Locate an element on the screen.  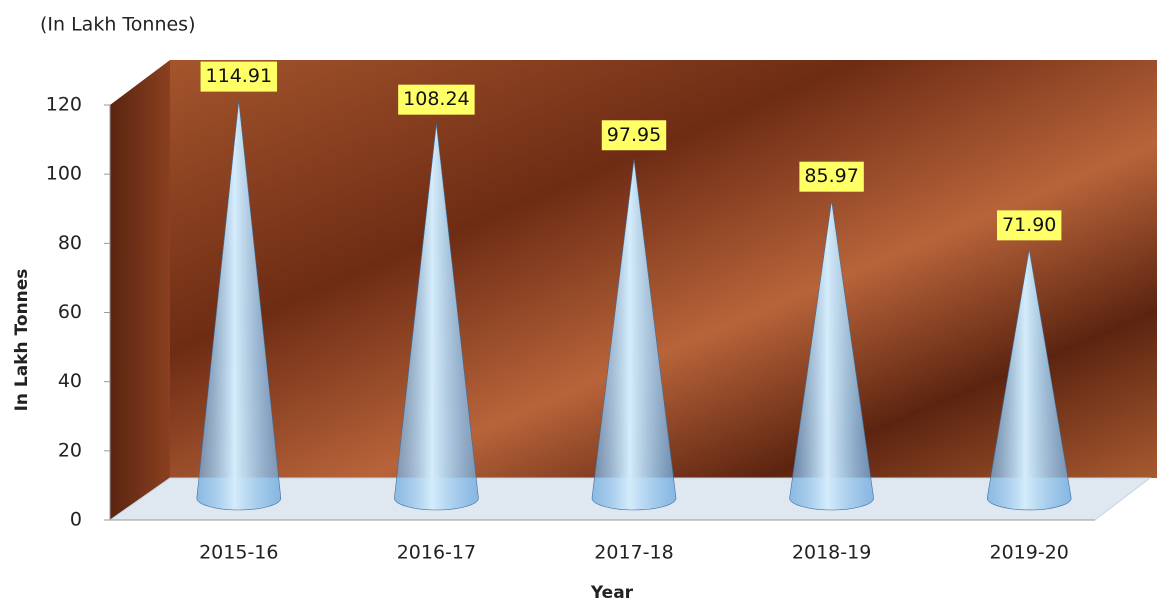
x-tick-label: 2019-20 is located at coordinates (1029, 553).